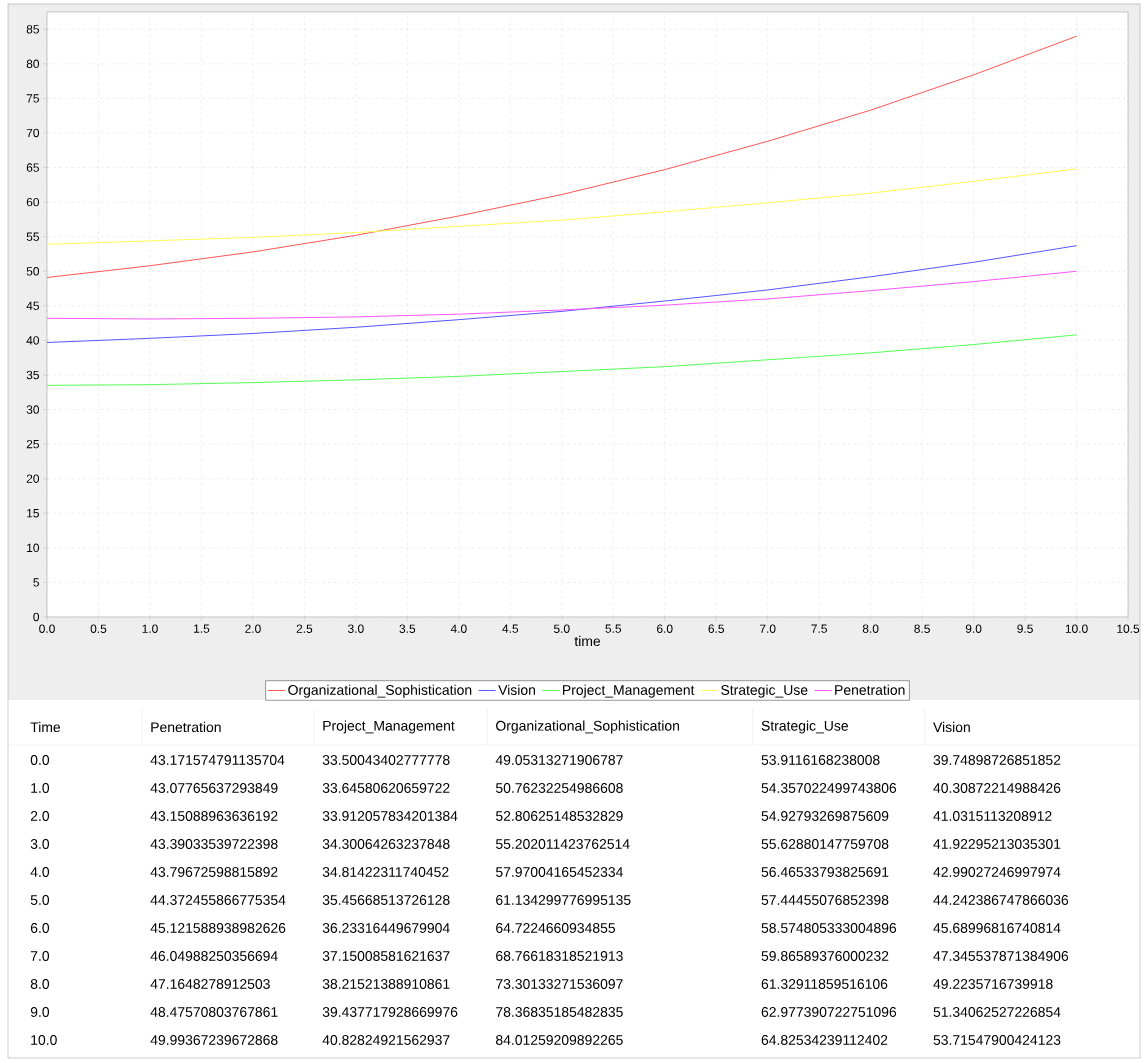 The height and width of the screenshot is (1063, 1148). I want to click on data-label: 61.32911859516106, so click(824, 984).